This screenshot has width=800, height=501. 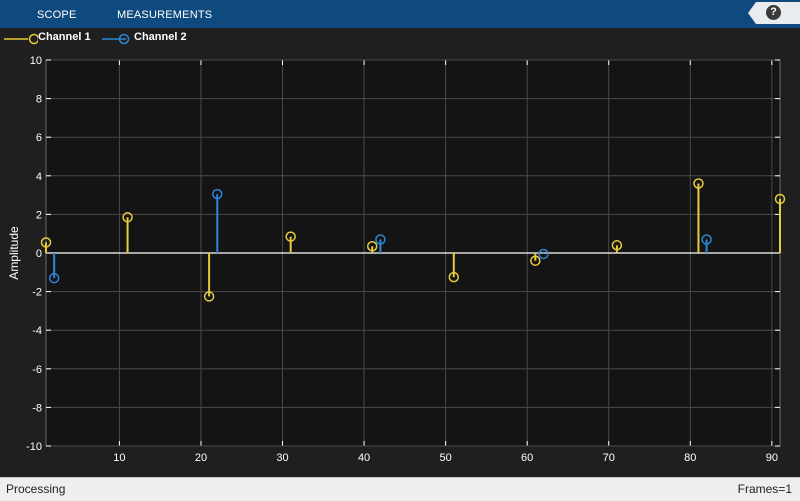 I want to click on x-tick-label: 80, so click(x=690, y=458).